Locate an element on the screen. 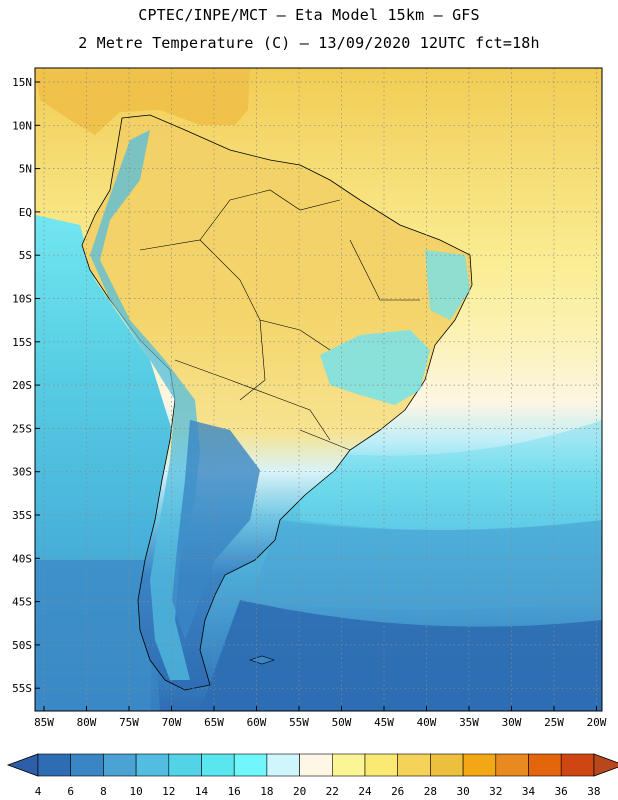 This screenshot has height=800, width=618. colorbar-tick-label: 36 is located at coordinates (561, 791).